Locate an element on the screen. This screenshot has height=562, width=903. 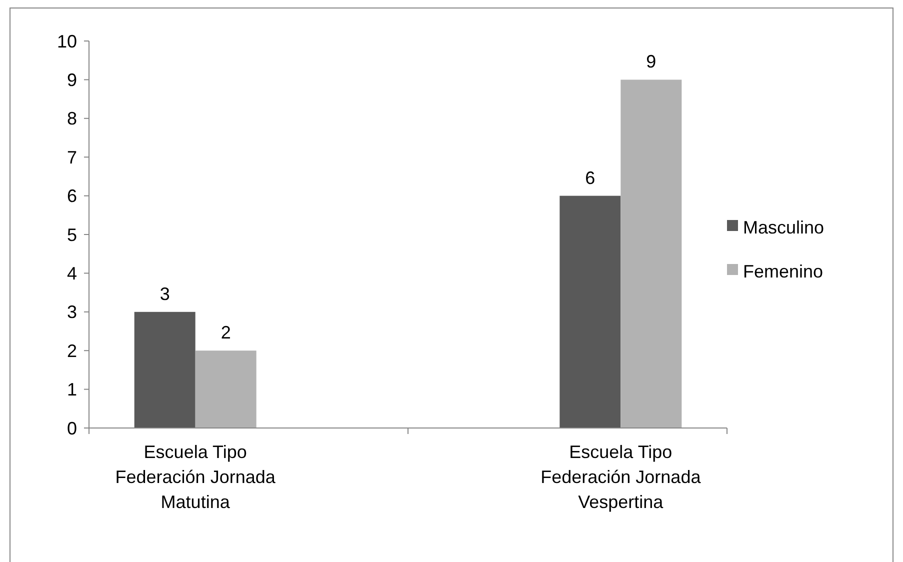
y-tick-label: 7 is located at coordinates (71, 157).